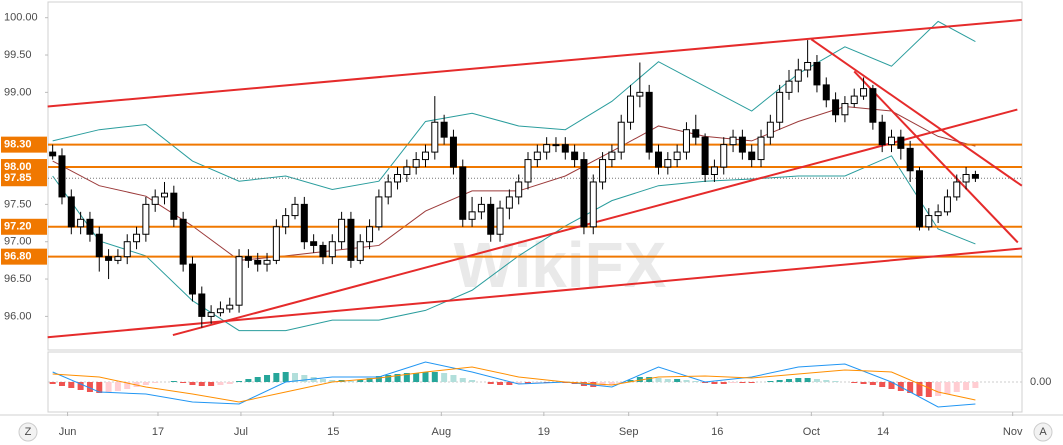 The height and width of the screenshot is (445, 1063). I want to click on y-tick-label: 97.50, so click(18, 204).